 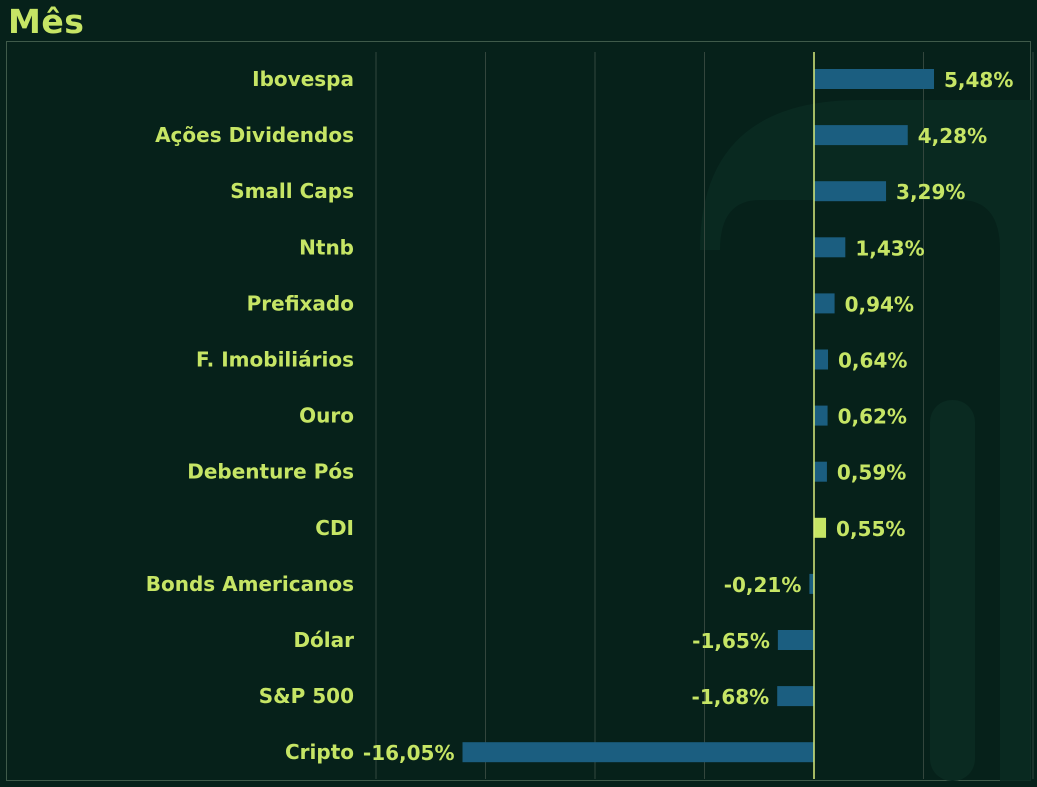 What do you see at coordinates (254, 135) in the screenshot?
I see `category-label: Ações Dividendos` at bounding box center [254, 135].